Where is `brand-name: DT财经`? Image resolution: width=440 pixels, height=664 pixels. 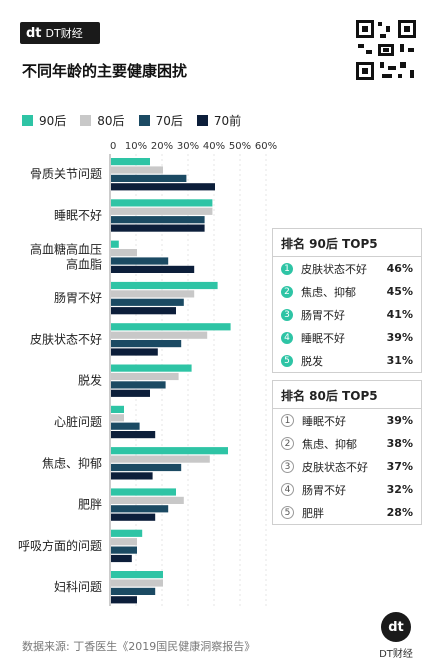
brand-name: DT财经 is located at coordinates (64, 33).